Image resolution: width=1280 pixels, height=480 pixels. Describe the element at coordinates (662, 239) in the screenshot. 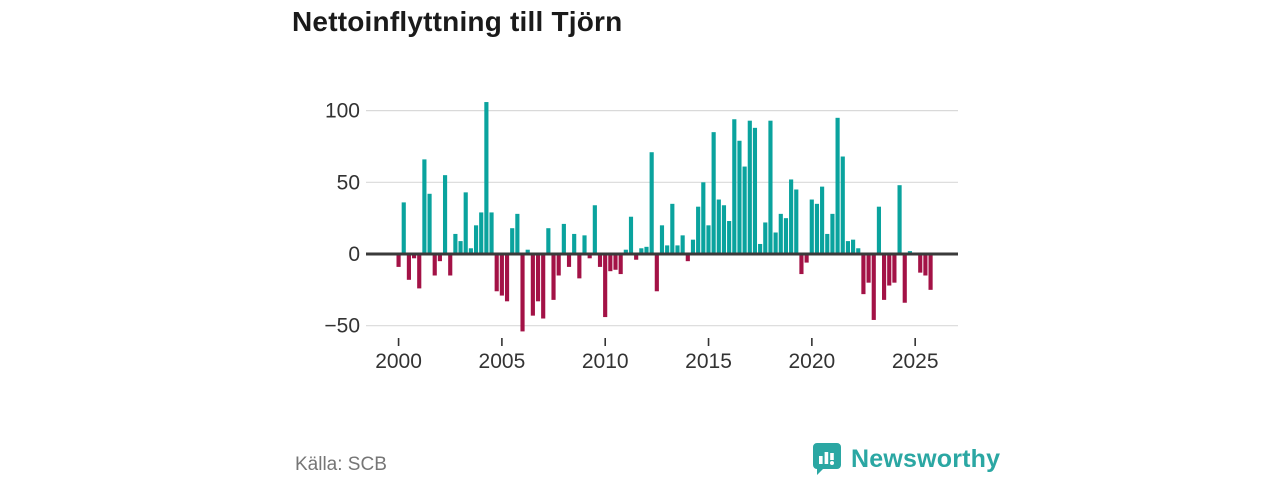

I see `bar-quarter-2012Q4` at that location.